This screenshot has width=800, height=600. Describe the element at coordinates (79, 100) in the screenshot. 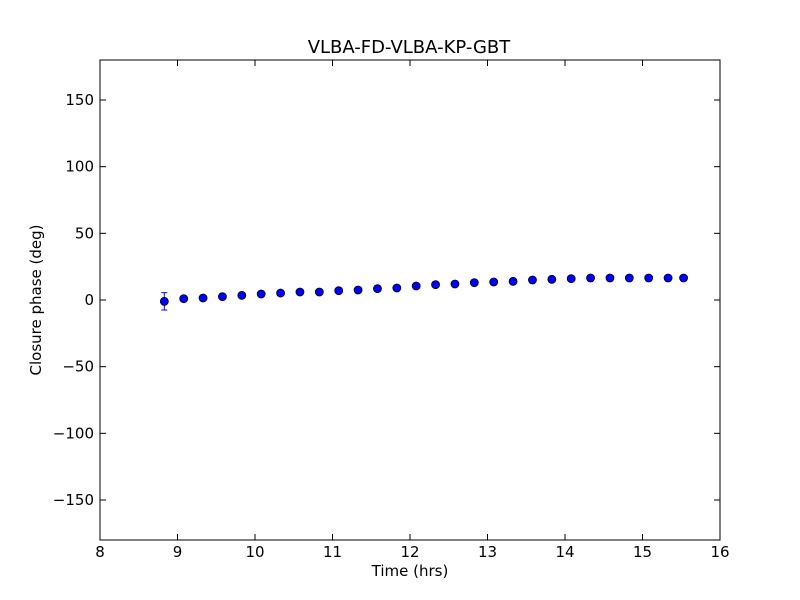

I see `y-tick-label: 150` at that location.